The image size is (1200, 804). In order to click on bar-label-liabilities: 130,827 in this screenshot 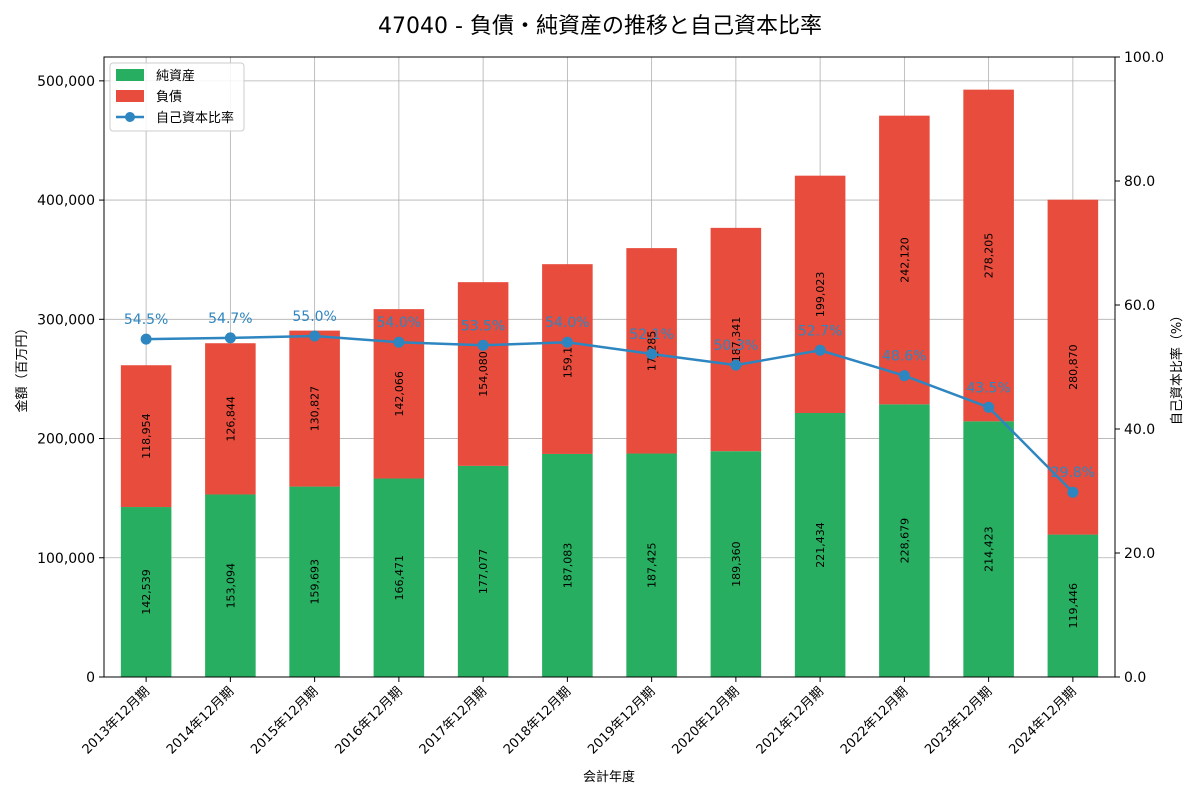, I will do `click(315, 409)`.